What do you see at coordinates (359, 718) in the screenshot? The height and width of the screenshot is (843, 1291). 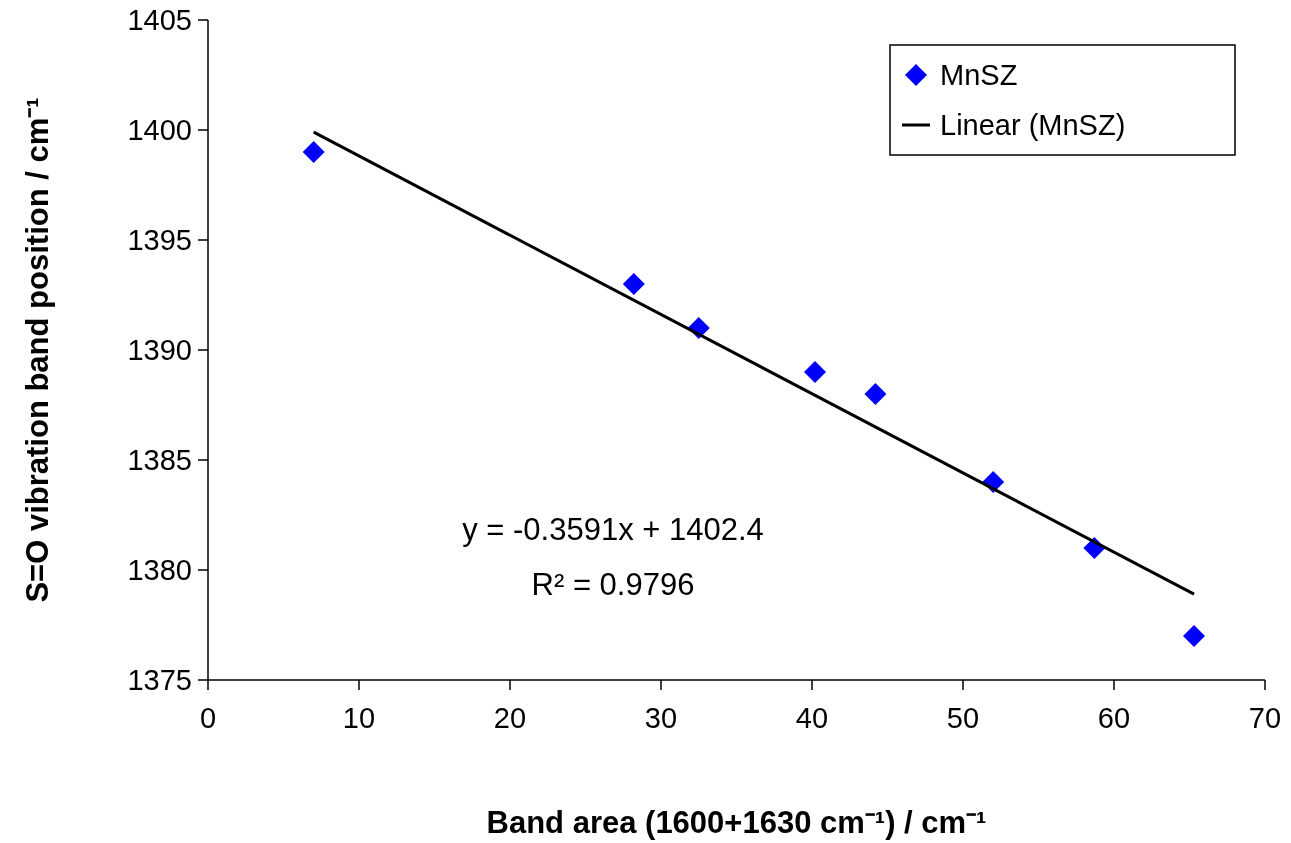 I see `x-tick-label: 10` at bounding box center [359, 718].